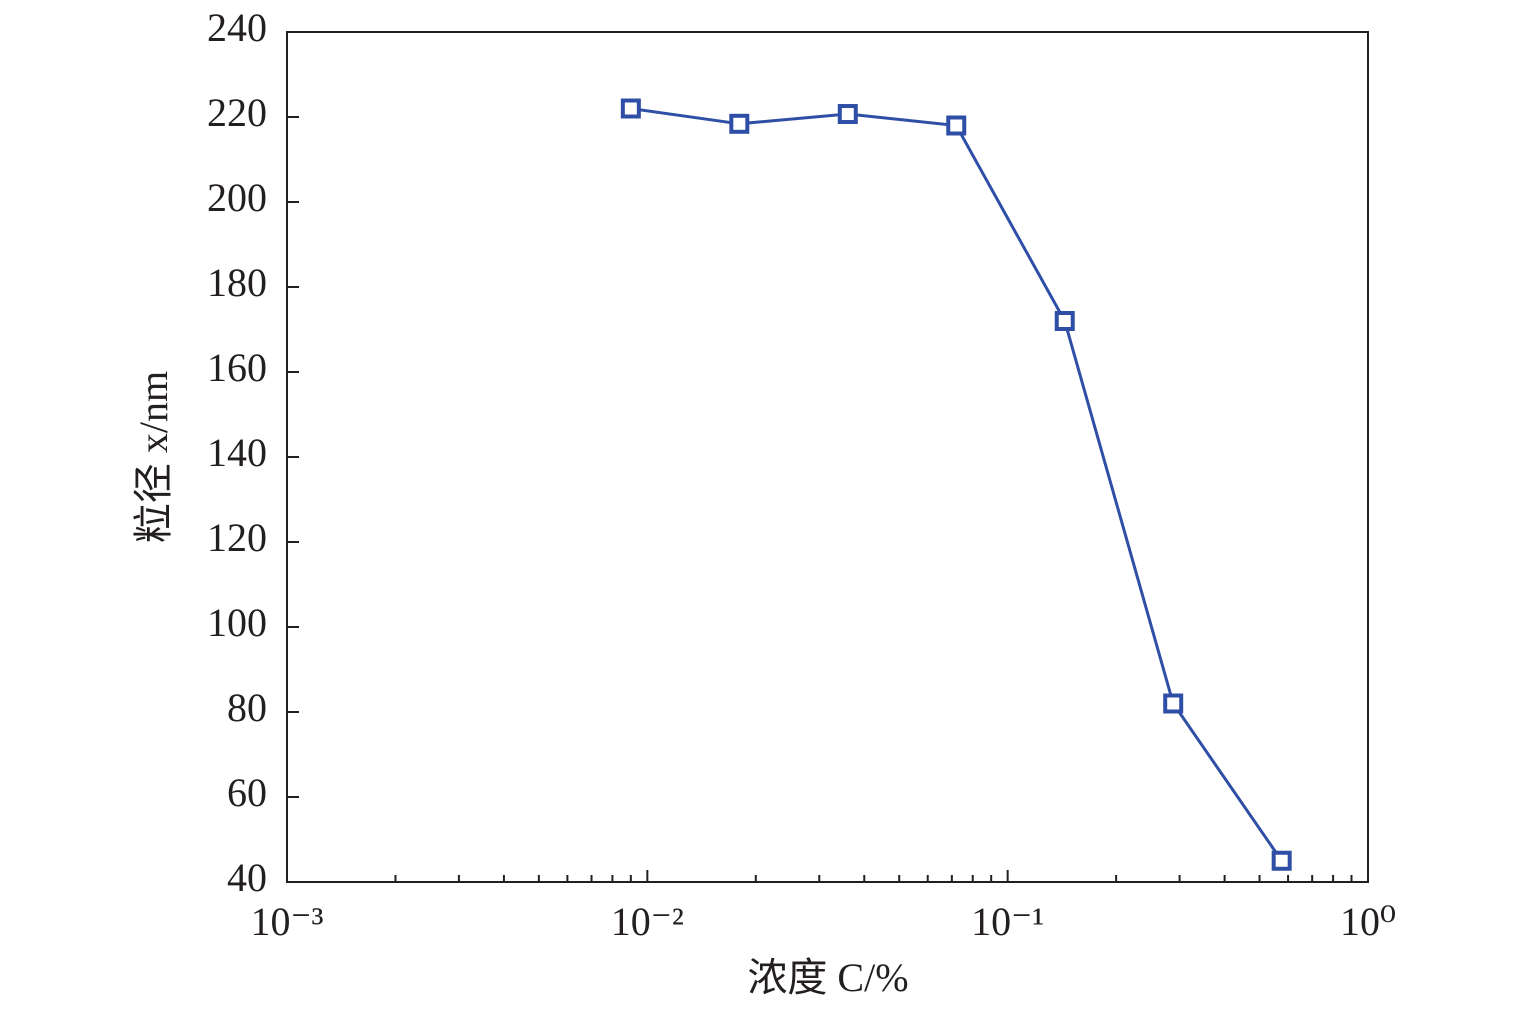  I want to click on y-tick-label: 140, so click(237, 452).